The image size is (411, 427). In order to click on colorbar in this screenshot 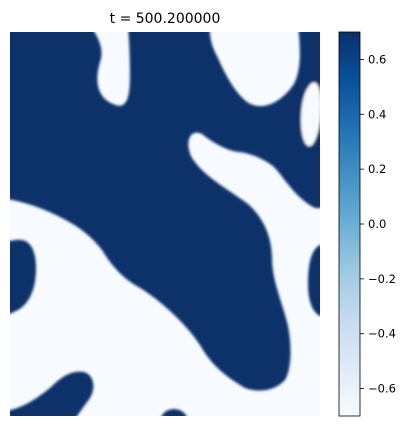, I will do `click(349, 224)`.